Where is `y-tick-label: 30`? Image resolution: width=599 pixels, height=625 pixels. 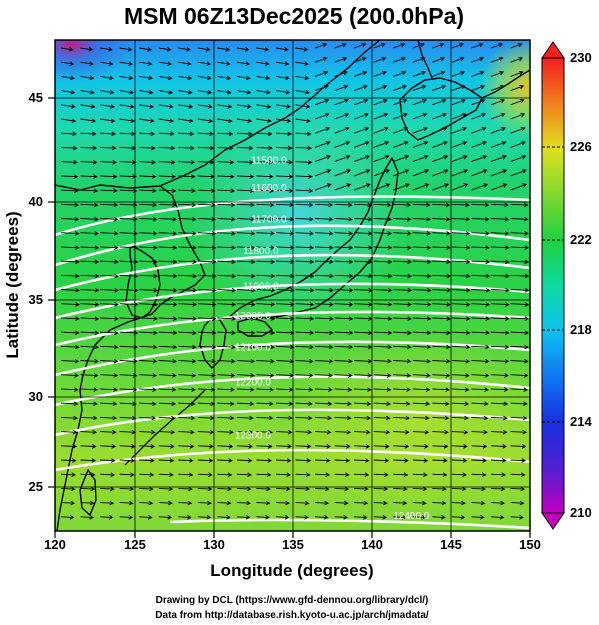
y-tick-label: 30 is located at coordinates (36, 396).